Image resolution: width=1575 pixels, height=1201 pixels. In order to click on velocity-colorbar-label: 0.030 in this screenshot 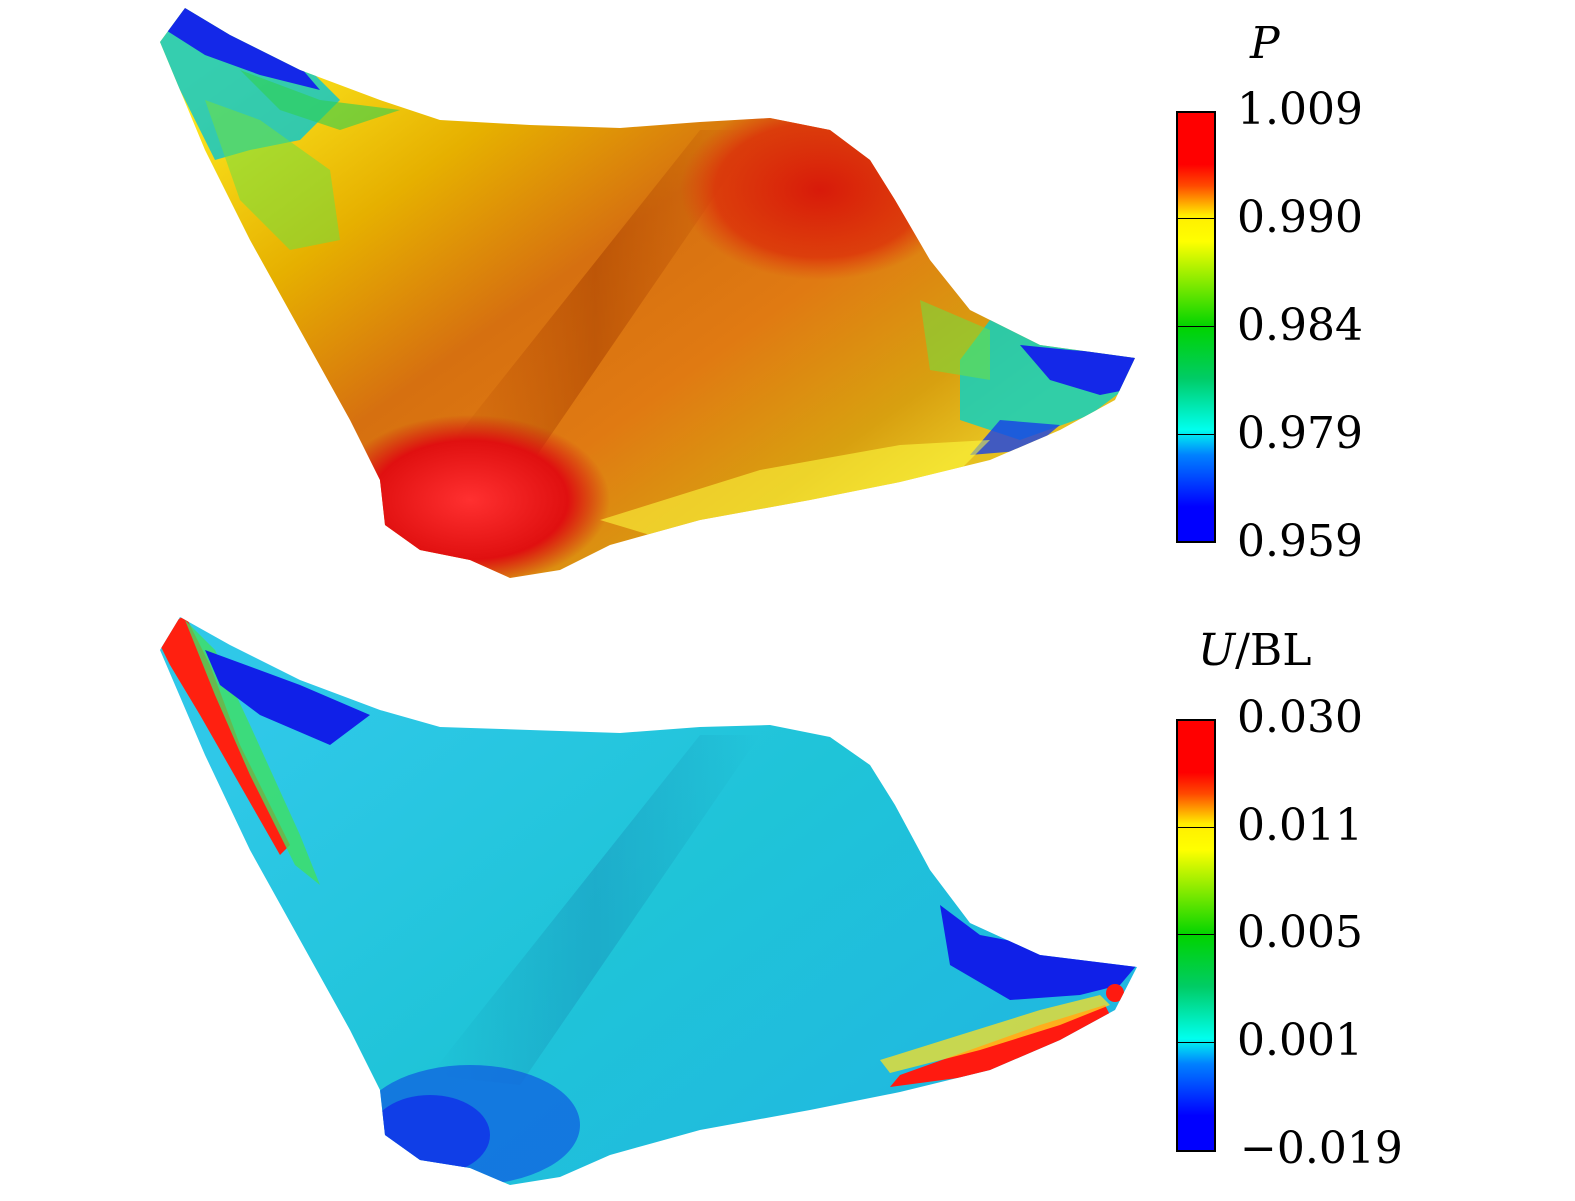, I will do `click(1300, 717)`.